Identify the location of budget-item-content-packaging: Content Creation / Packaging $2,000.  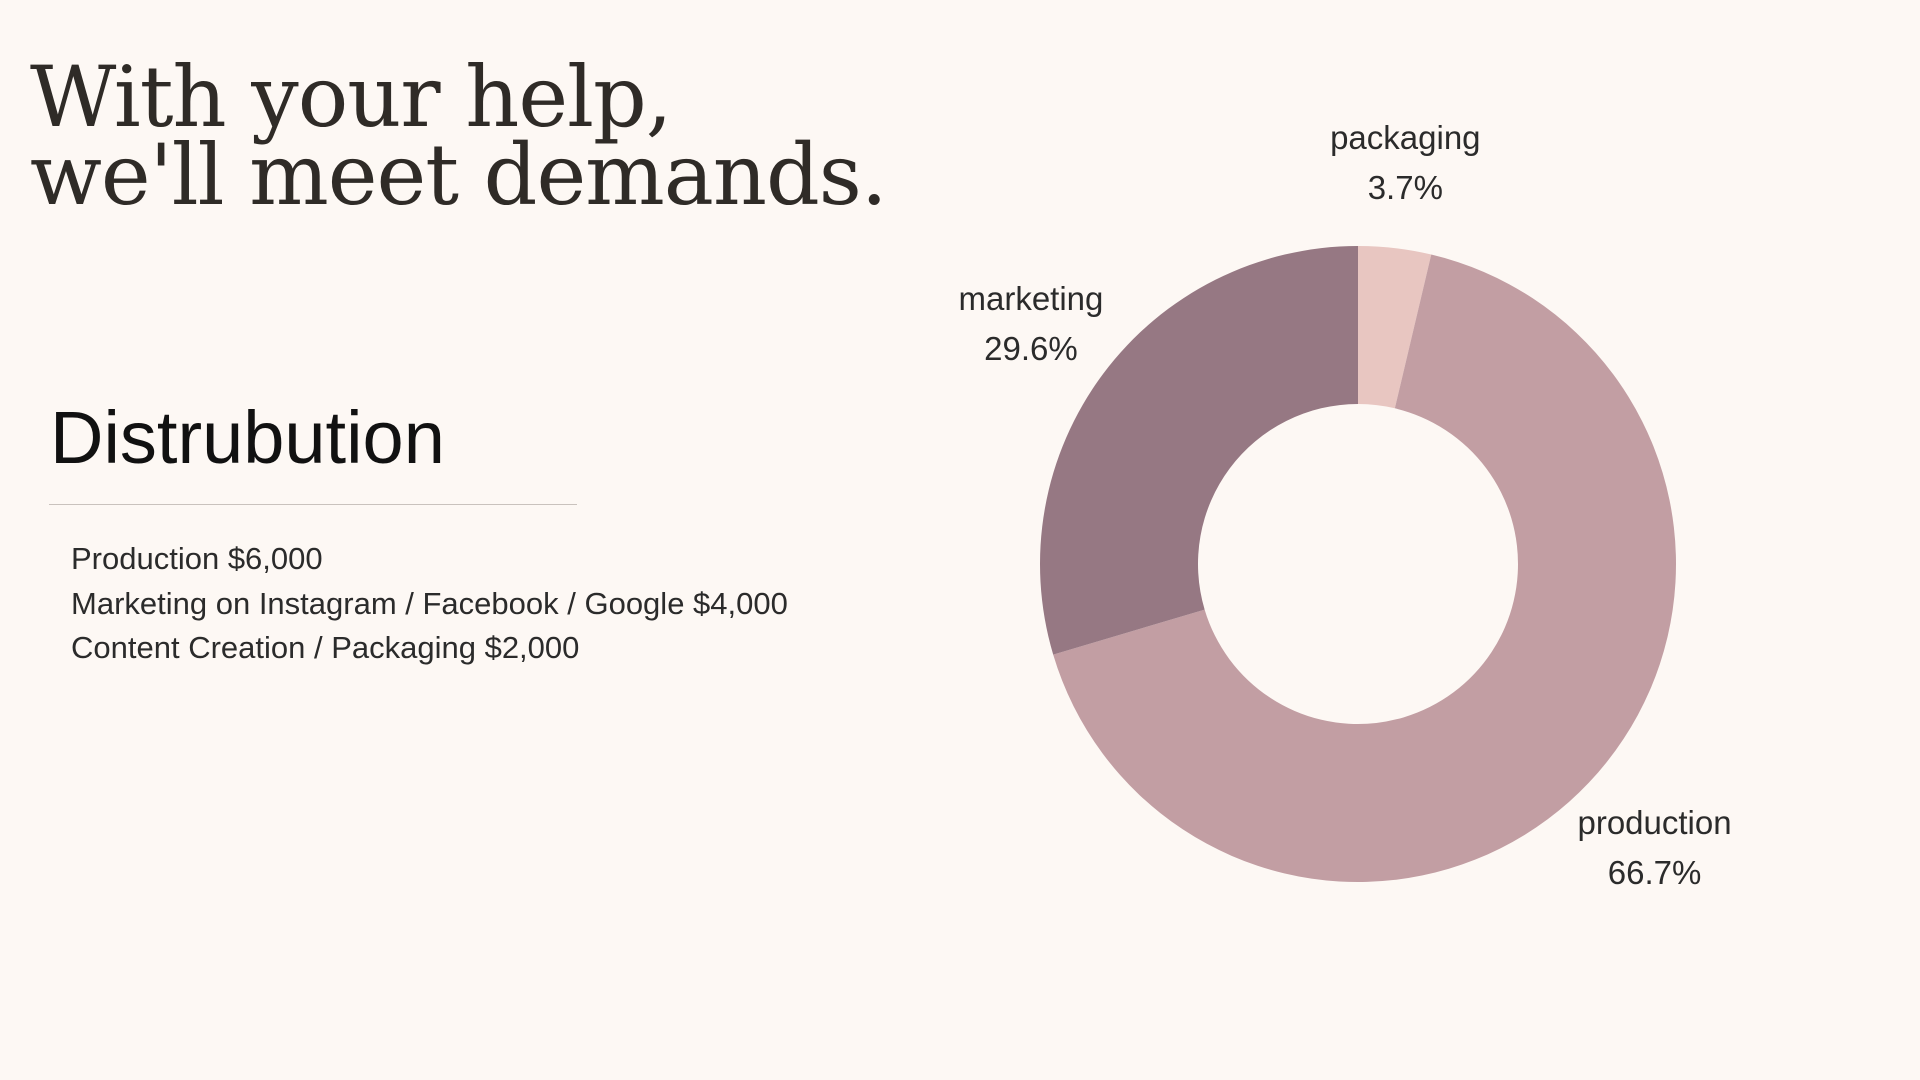
(325, 647).